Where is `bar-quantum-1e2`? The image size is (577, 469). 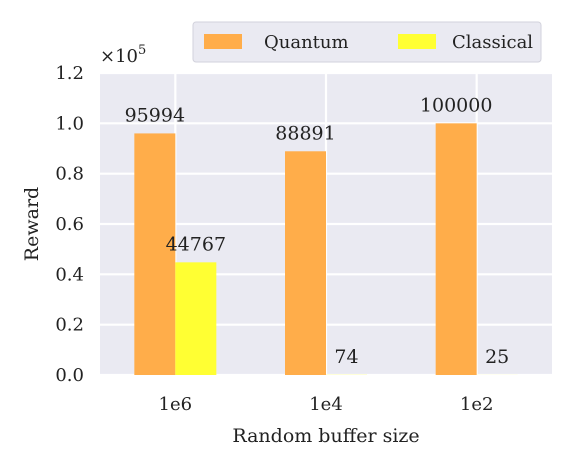
bar-quantum-1e2 is located at coordinates (456, 249).